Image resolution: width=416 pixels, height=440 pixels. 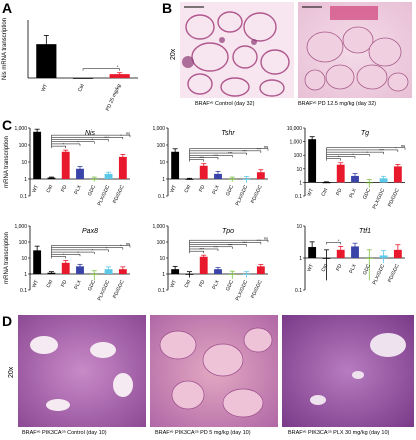 What do you see at coordinates (202, 283) in the screenshot?
I see `x-tick-label: PD` at bounding box center [202, 283].